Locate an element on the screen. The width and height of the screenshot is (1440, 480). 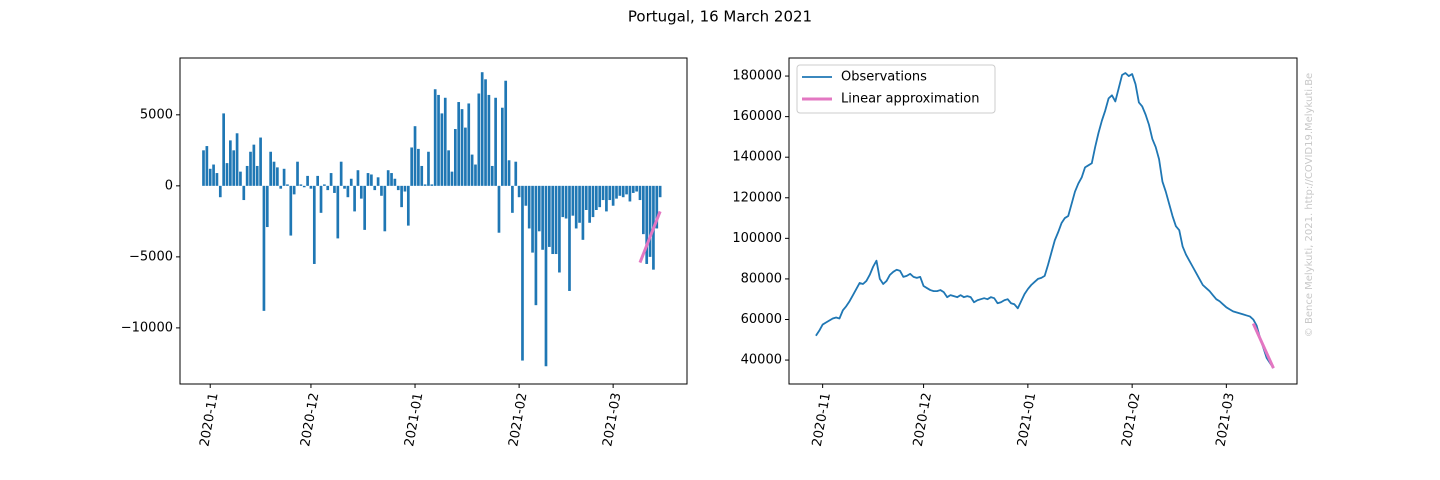
y-tick-label: 100000 is located at coordinates (757, 238).